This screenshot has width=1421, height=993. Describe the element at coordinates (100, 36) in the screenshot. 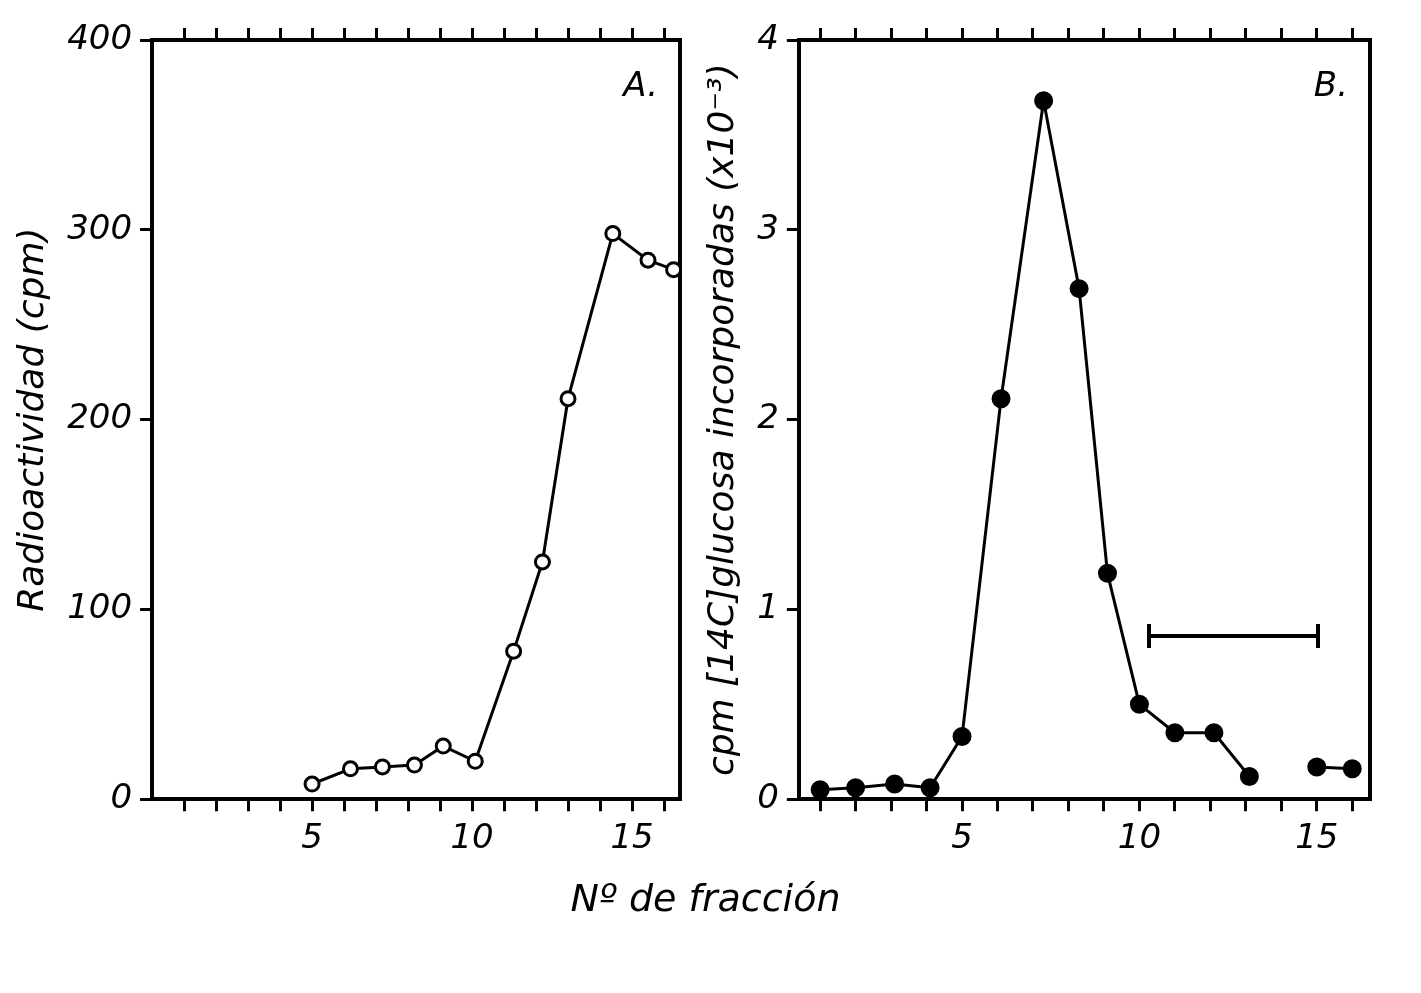

I see `y-tick-label: 400` at that location.